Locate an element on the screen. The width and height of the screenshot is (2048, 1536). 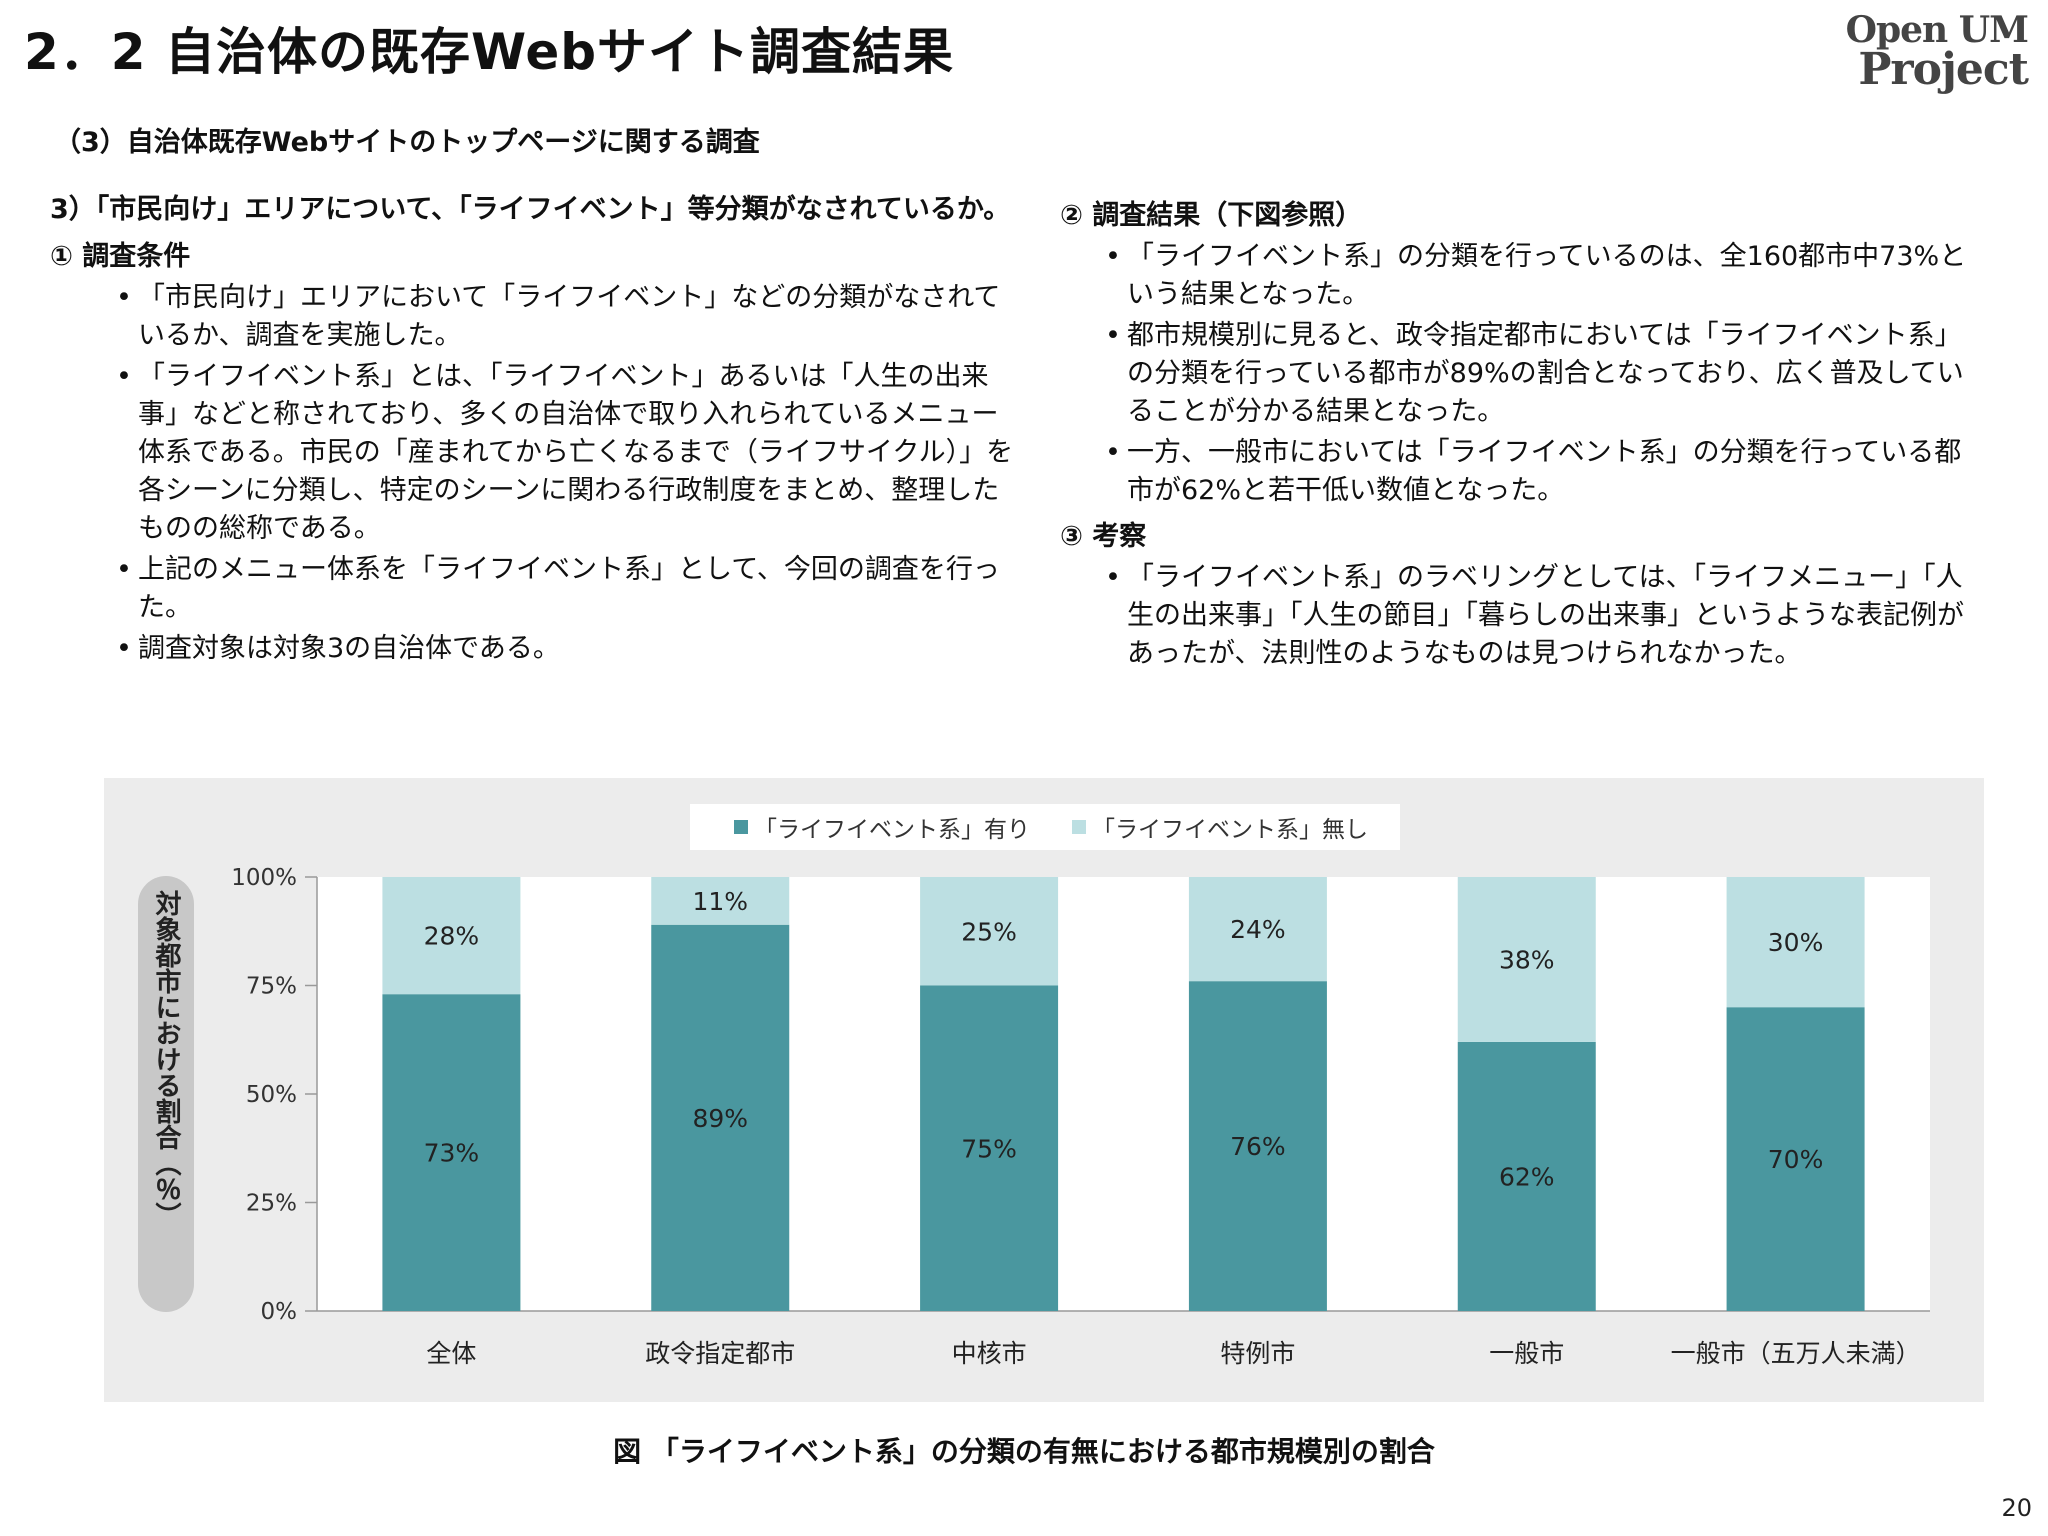
list-item: 上記のメニュー体系を「ライフイベント系」として、今回の調査を行った。 is located at coordinates (566, 589).